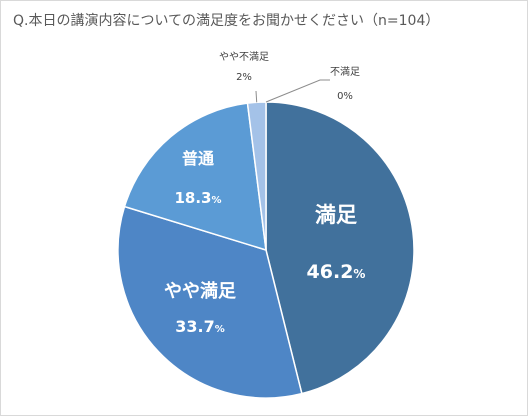  Describe the element at coordinates (226, 21) in the screenshot. I see `chart-title: Q.本日の講演内容についての満足度をお聞かせください（n=104）` at that location.